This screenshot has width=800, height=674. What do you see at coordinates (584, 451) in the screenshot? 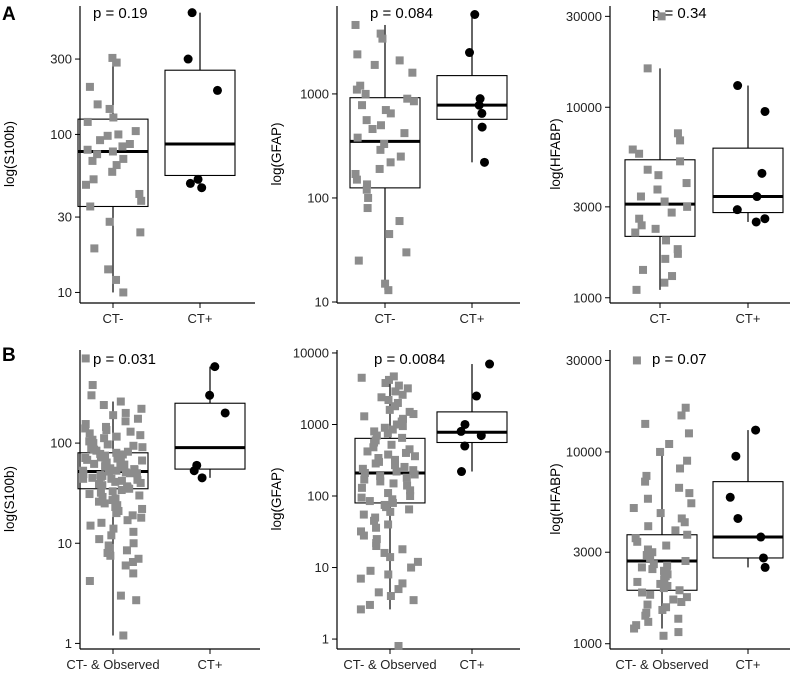
I see `y-tick-label: 10000` at bounding box center [584, 451].